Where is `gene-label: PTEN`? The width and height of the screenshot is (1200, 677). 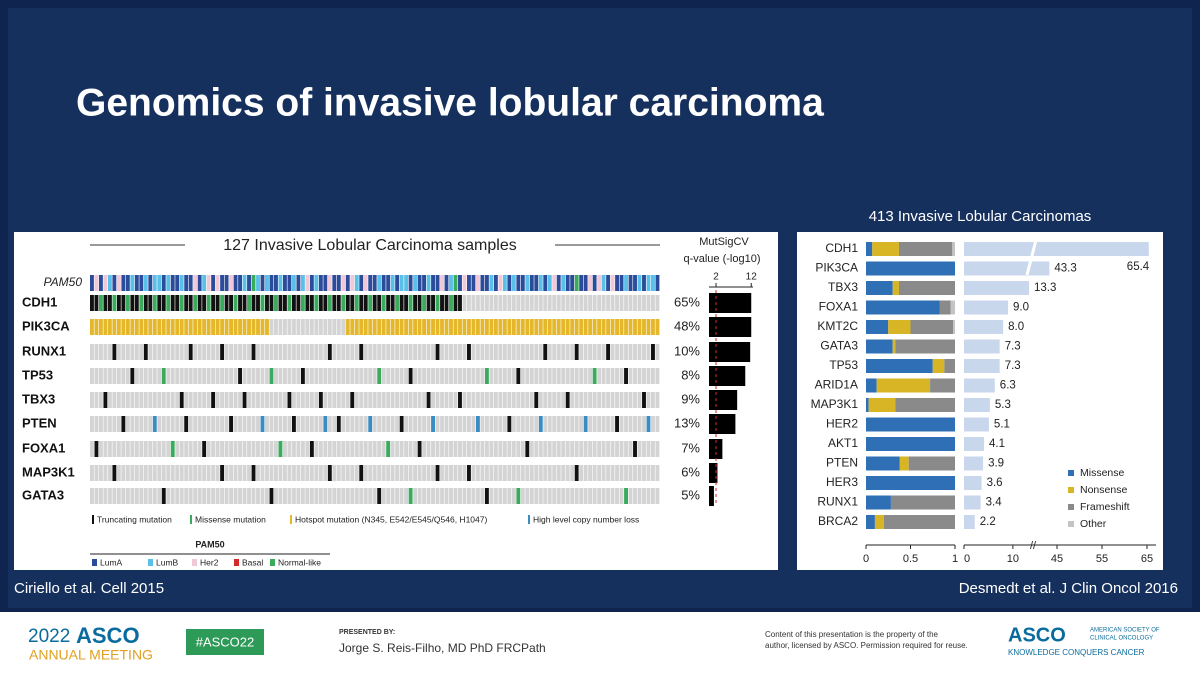
gene-label: PTEN is located at coordinates (39, 422).